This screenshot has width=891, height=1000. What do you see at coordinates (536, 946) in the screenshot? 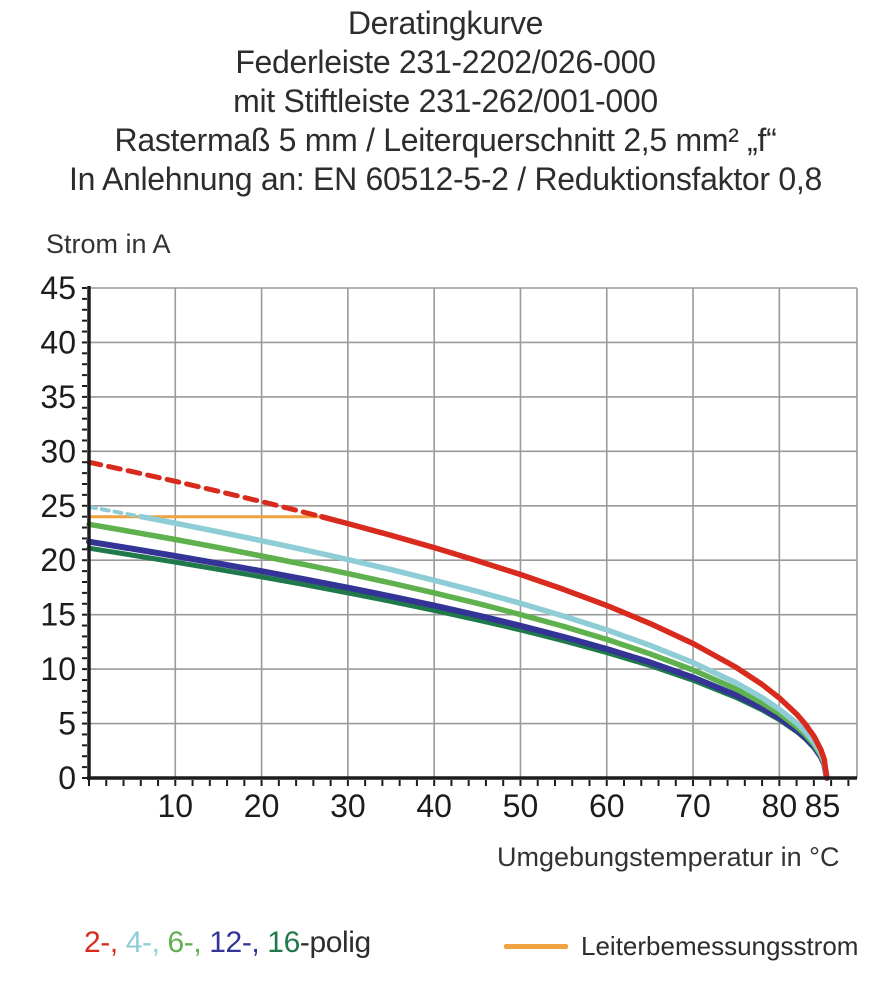
I see `rated-current-line-swatch` at bounding box center [536, 946].